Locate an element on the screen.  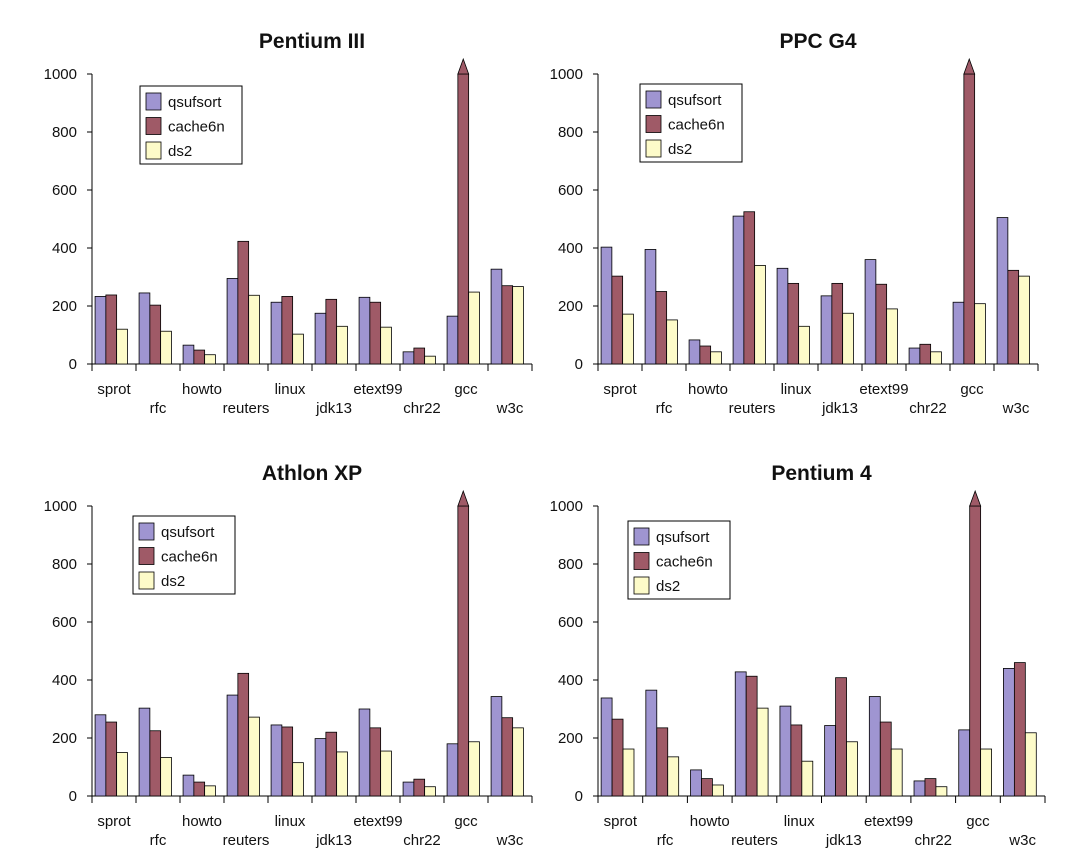
chart-title: Pentium 4 is located at coordinates (821, 473).